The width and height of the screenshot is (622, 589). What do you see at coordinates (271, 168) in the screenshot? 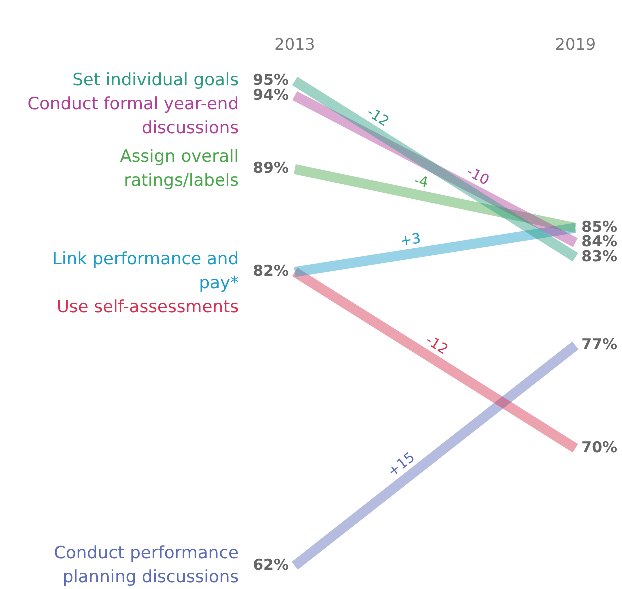
I see `data-label: 89%` at bounding box center [271, 168].